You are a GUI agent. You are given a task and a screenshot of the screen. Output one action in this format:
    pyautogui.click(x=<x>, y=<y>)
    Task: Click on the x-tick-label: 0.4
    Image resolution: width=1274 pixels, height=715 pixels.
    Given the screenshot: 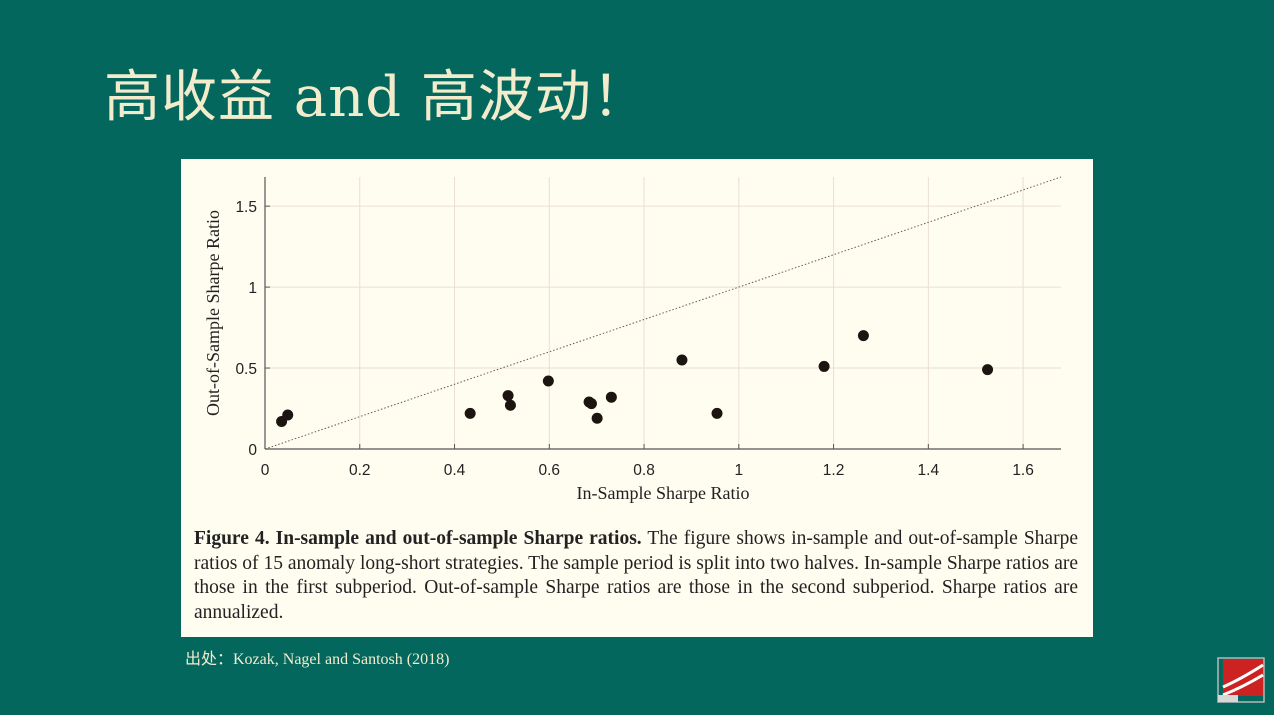 What is the action you would take?
    pyautogui.click(x=455, y=470)
    